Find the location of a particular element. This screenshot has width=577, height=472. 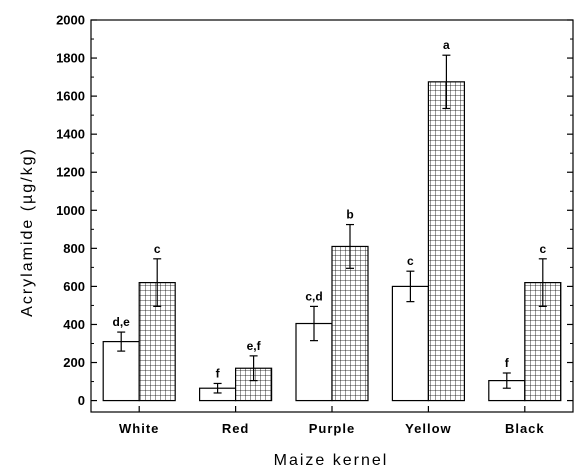

y-tick-label: 1600 is located at coordinates (70, 96).